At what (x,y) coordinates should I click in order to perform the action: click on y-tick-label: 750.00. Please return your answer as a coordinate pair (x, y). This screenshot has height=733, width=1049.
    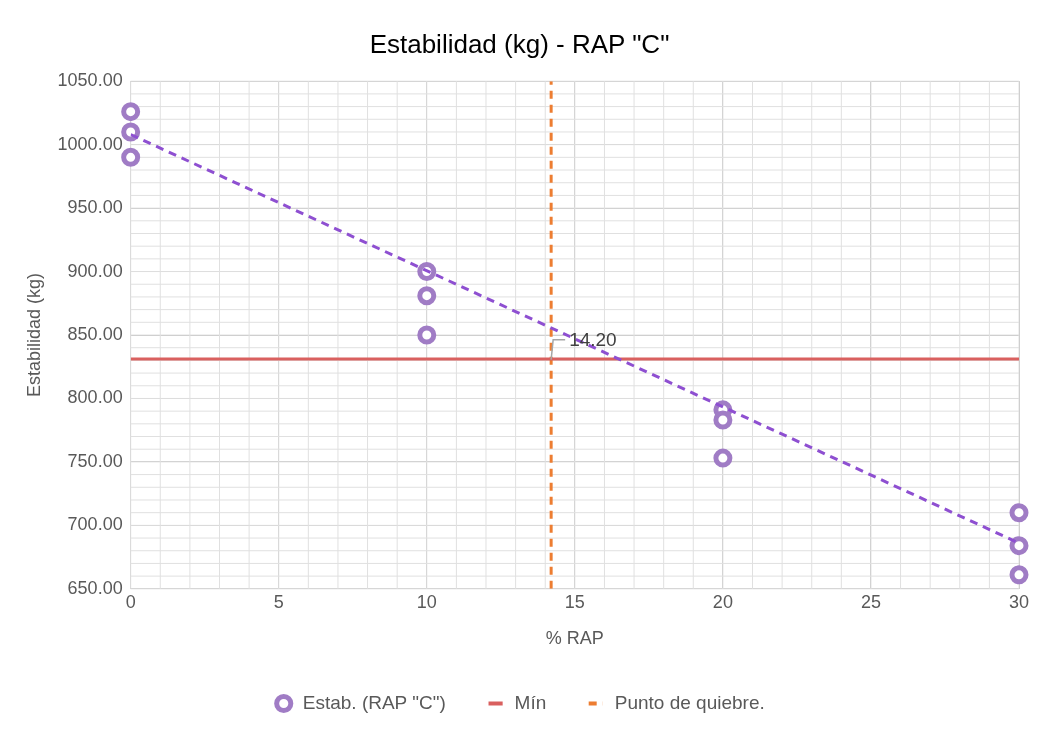
    Looking at the image, I should click on (95, 460).